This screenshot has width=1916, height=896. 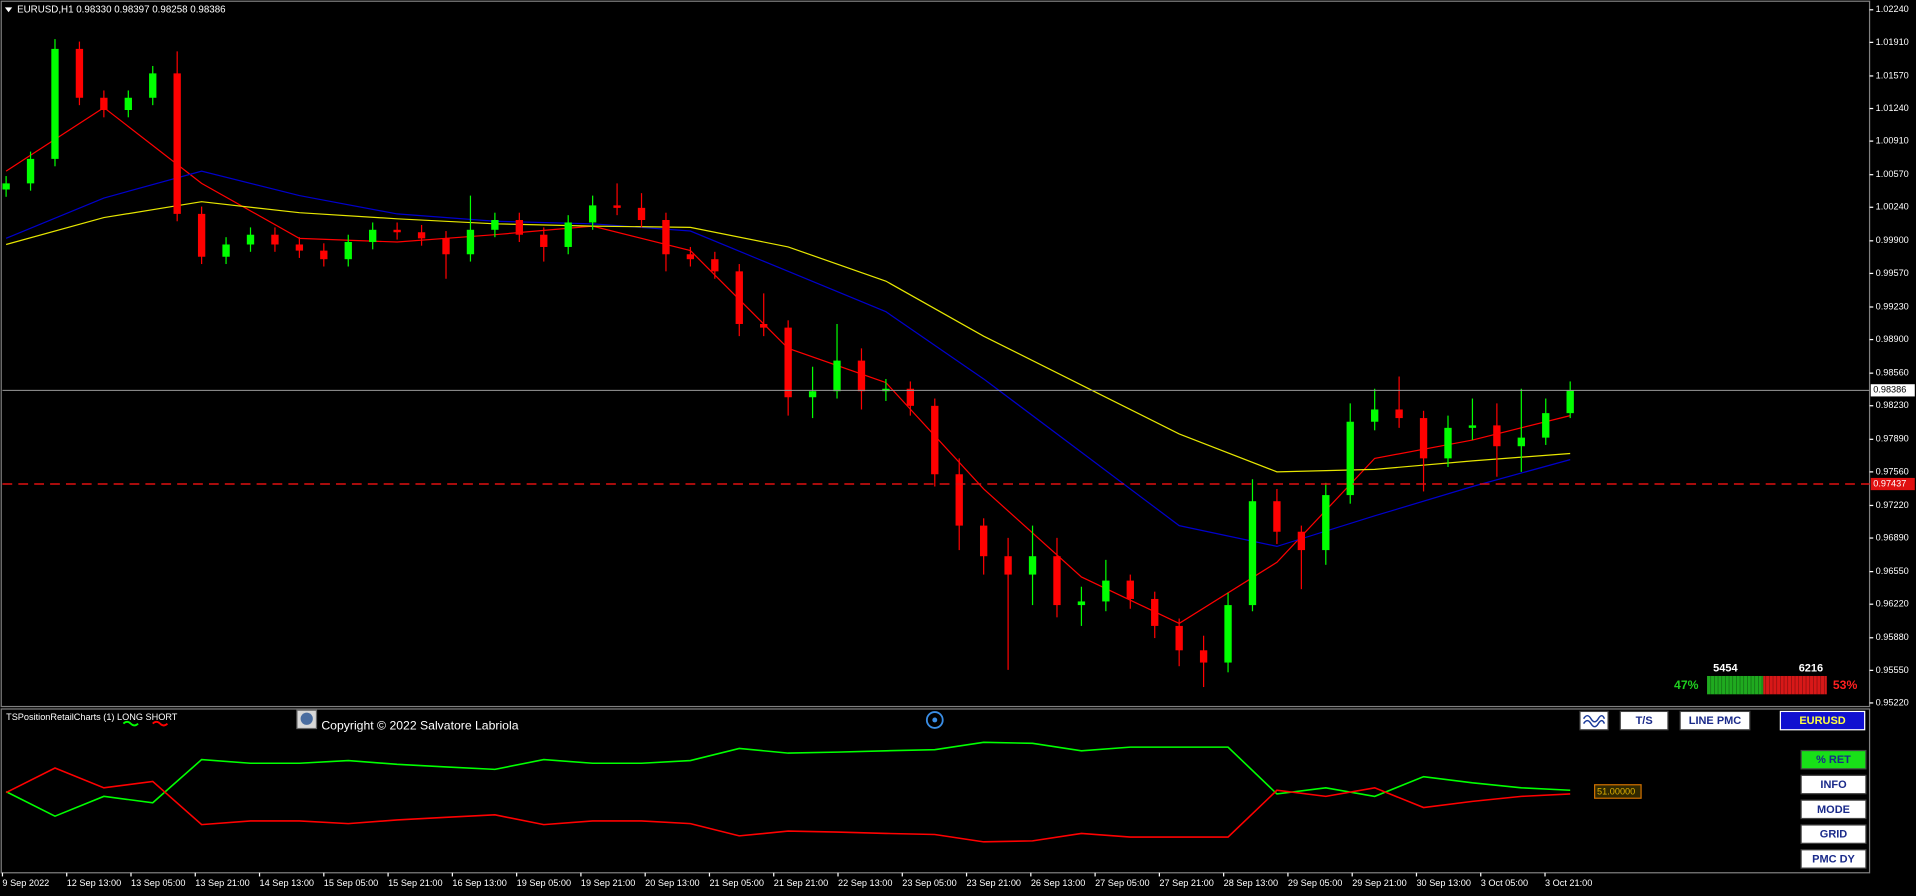 I want to click on side-button-label: PMC DY, so click(x=1833, y=859).